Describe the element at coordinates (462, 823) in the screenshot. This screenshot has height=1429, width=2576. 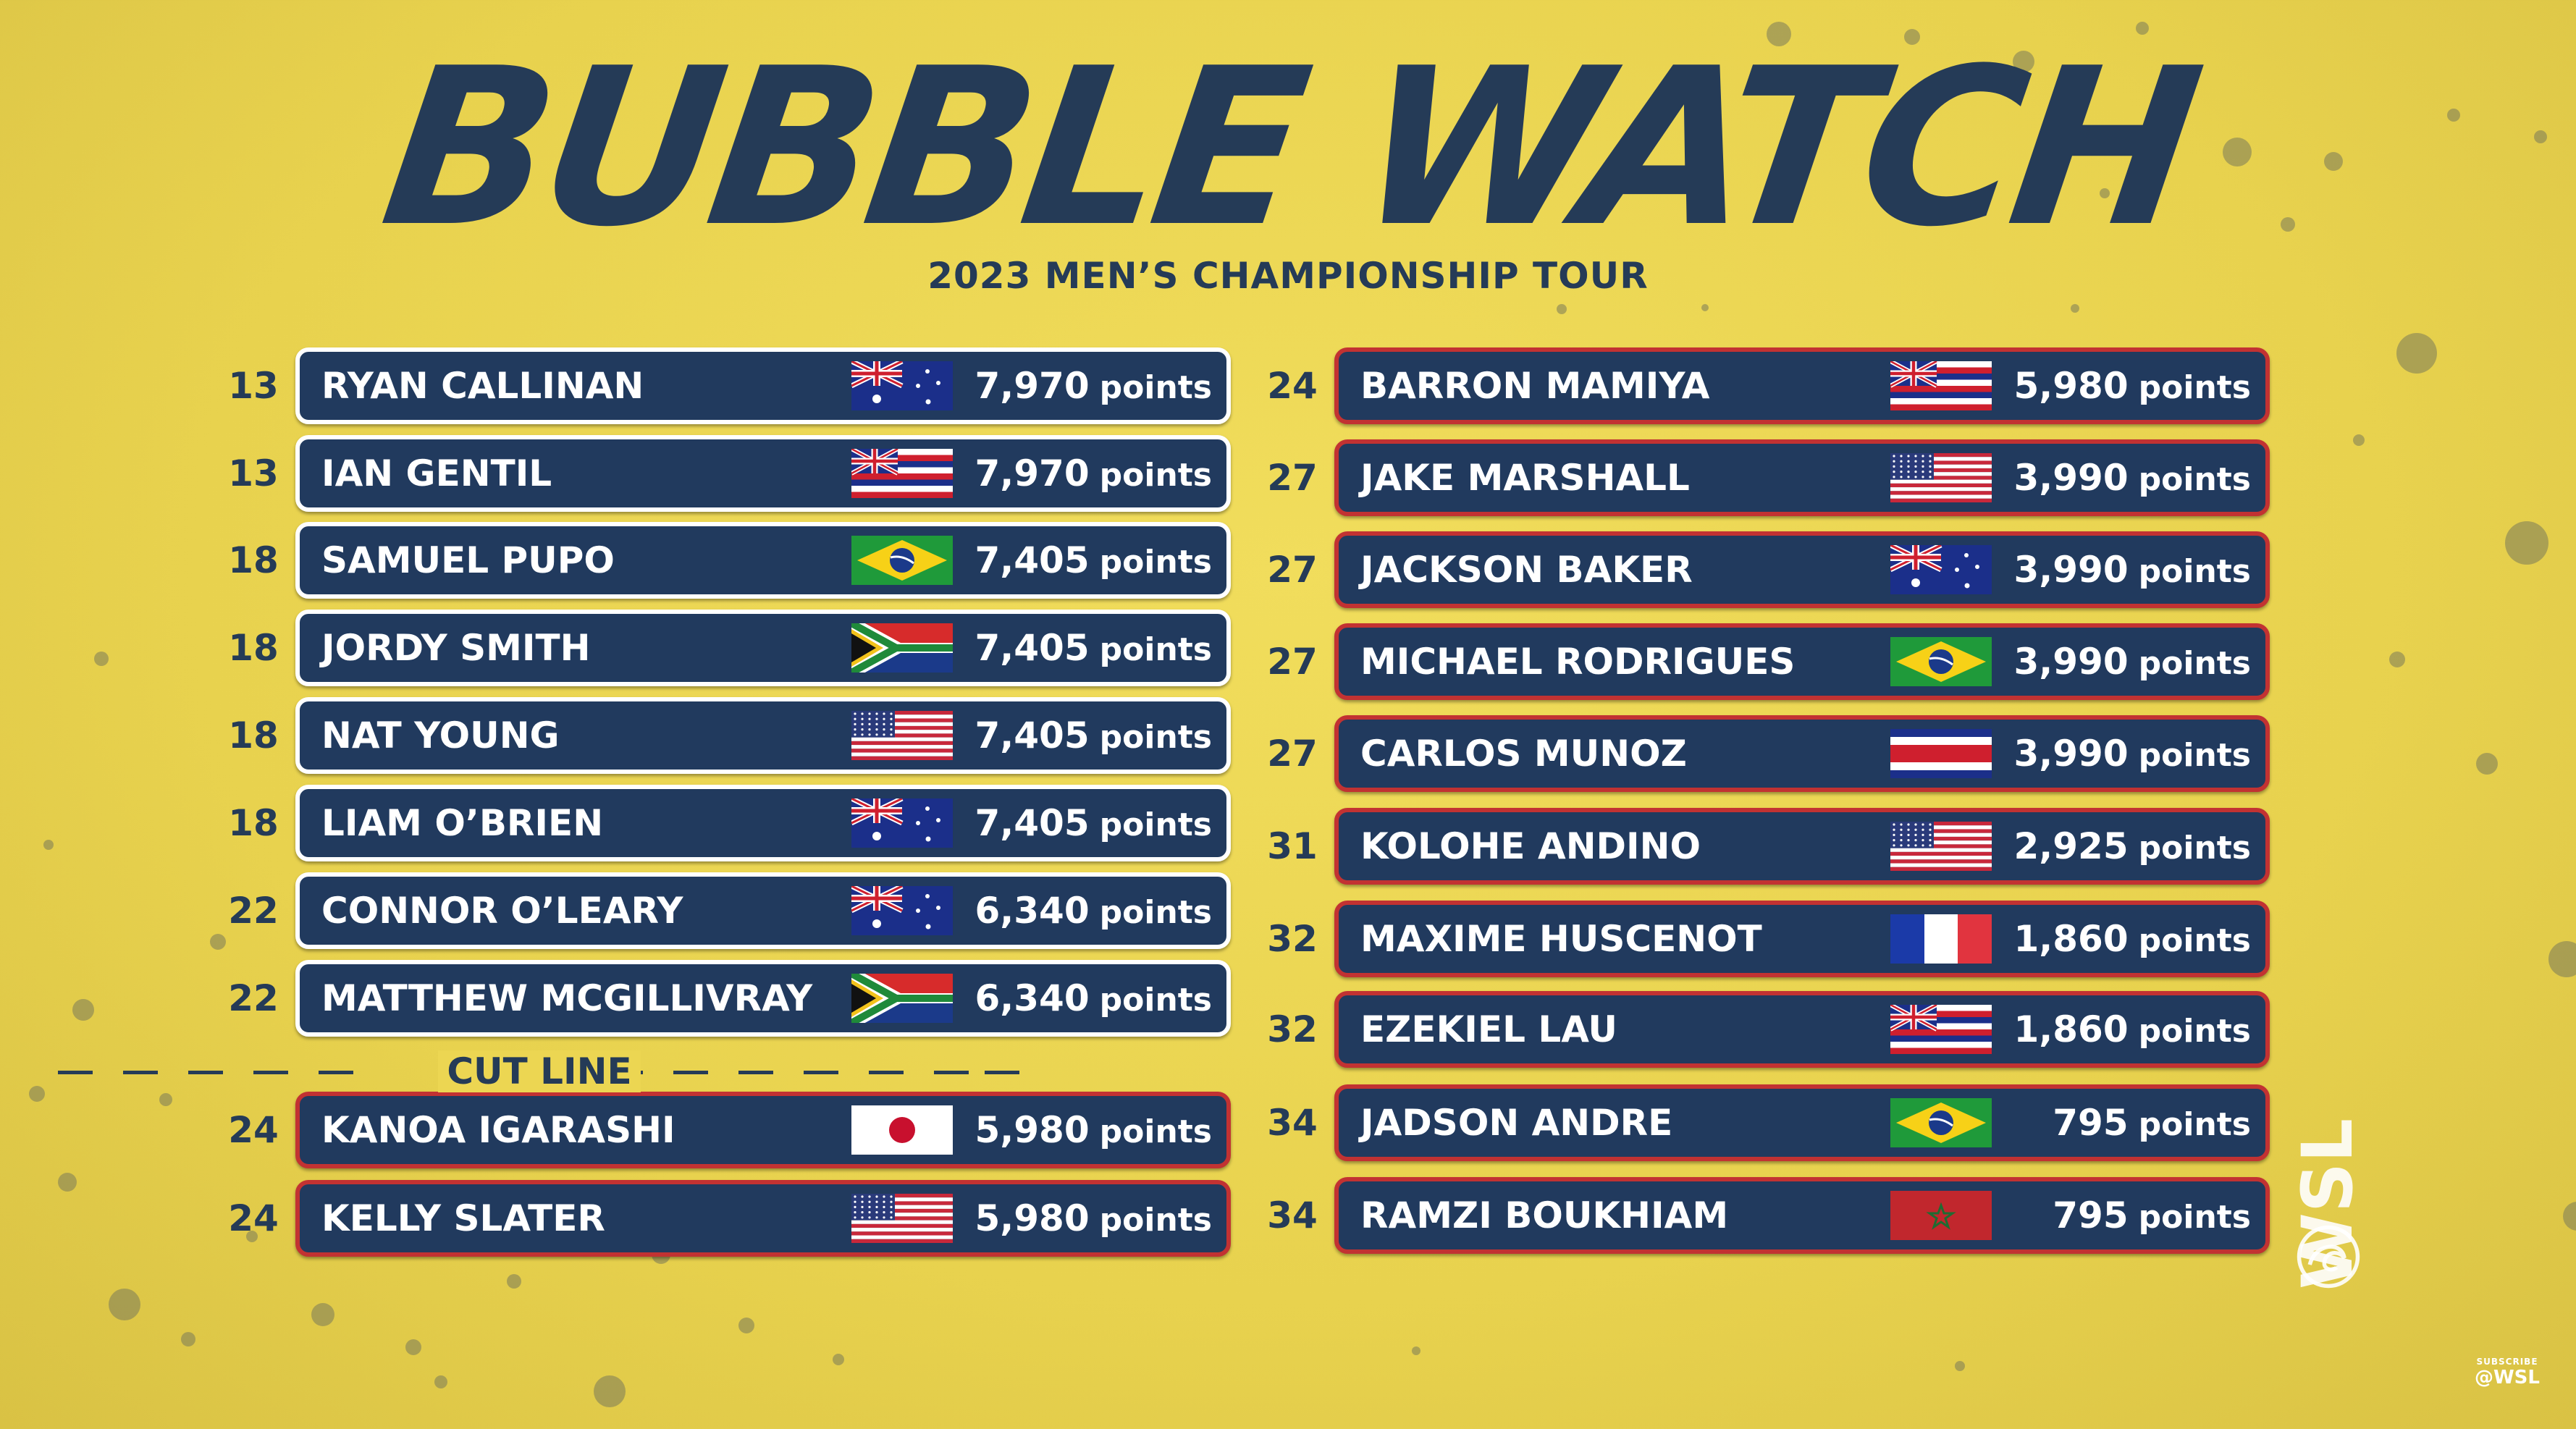
I see `surfer-name: LIAM O’BRIEN` at that location.